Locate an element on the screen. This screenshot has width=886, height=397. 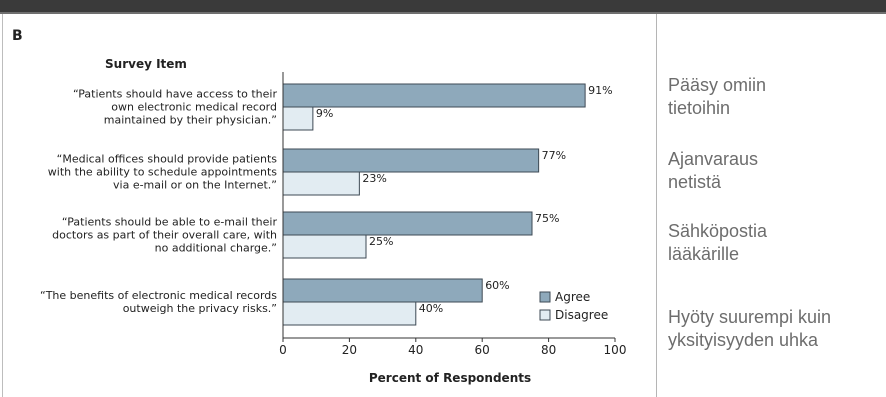
x-tick-label-40: 40 is located at coordinates (415, 350).